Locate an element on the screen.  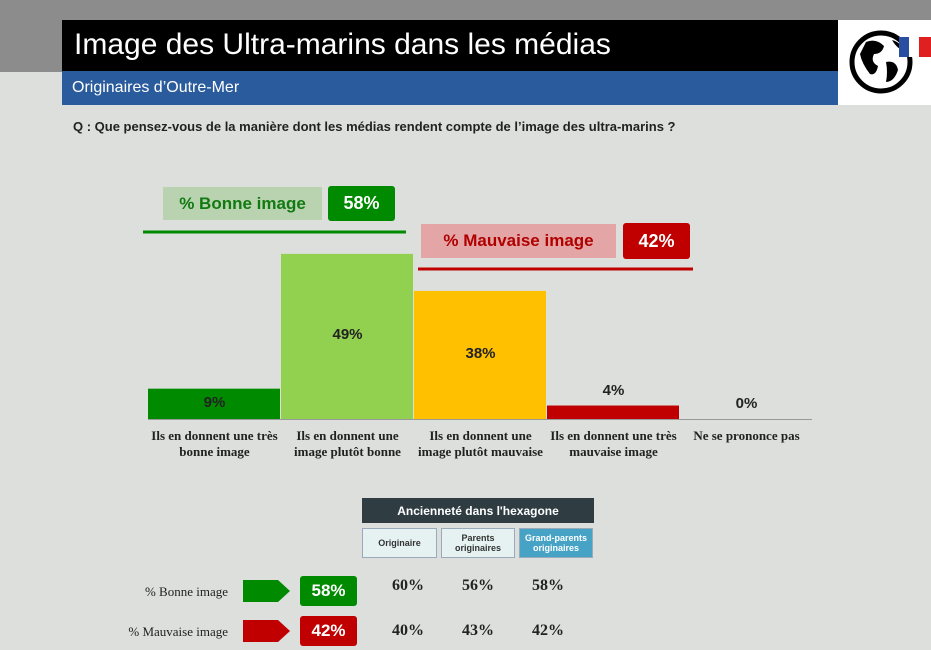
top-band is located at coordinates (465, 10).